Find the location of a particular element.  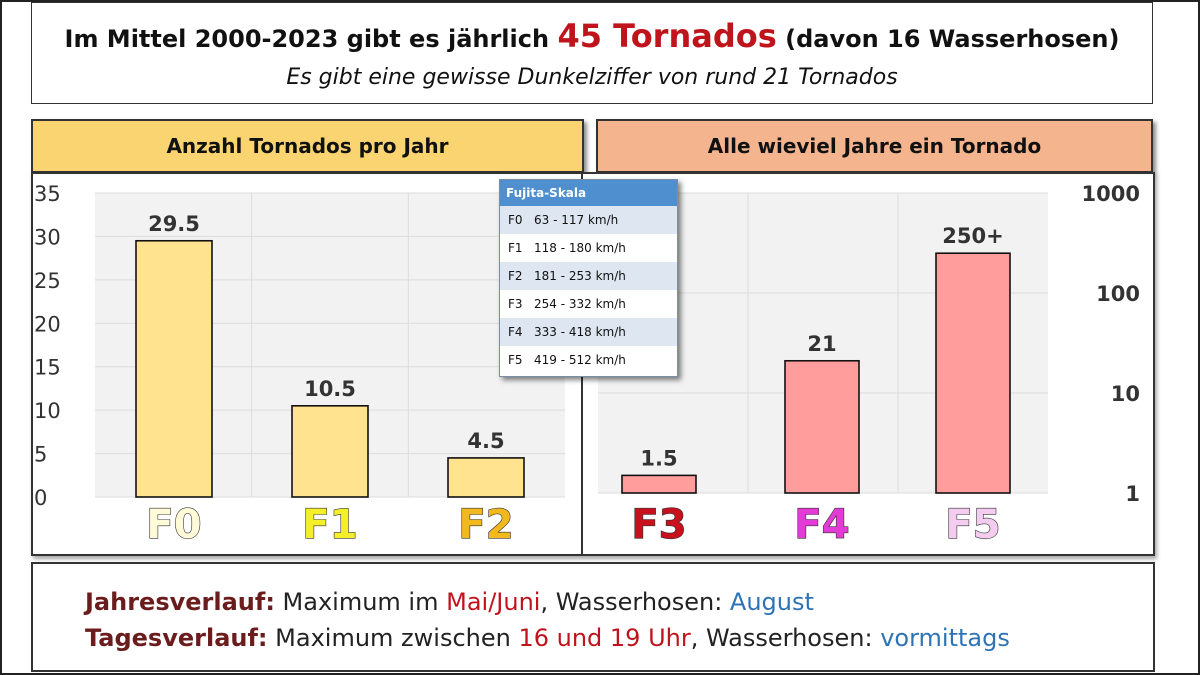

fujita-row-f5: F5 419 - 512 km/h is located at coordinates (588, 360).